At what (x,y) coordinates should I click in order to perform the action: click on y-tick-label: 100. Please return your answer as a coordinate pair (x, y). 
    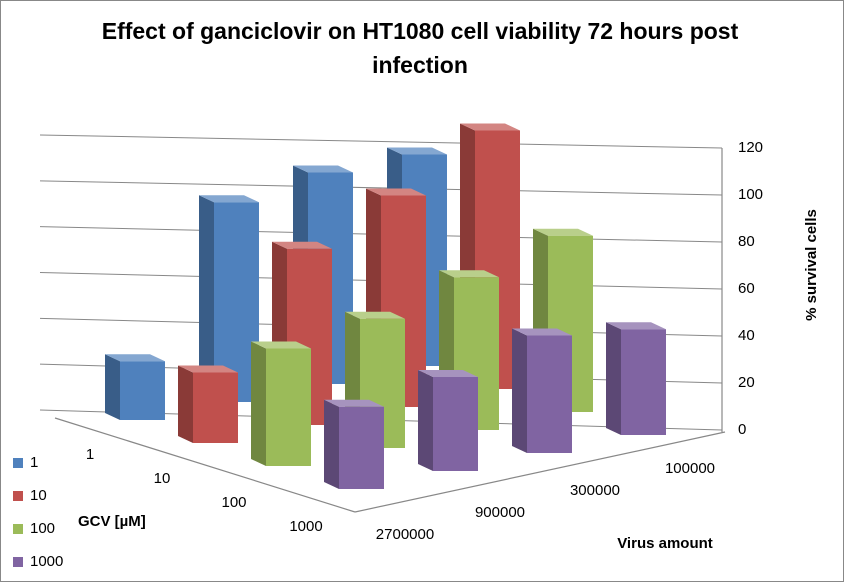
    Looking at the image, I should click on (750, 194).